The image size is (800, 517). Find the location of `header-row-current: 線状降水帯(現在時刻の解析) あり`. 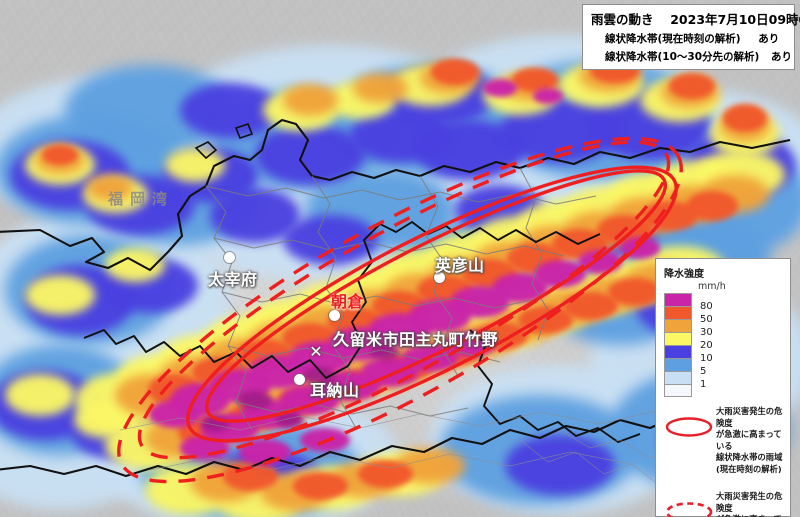

header-row-current: 線状降水帯(現在時刻の解析) あり is located at coordinates (689, 38).